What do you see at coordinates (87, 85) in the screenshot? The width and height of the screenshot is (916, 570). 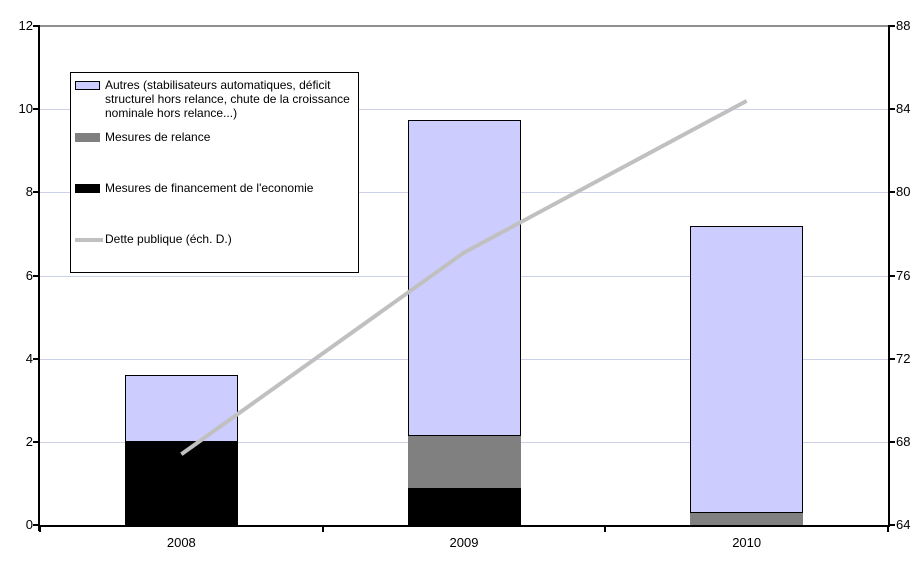 I see `legend-swatch-autres` at bounding box center [87, 85].